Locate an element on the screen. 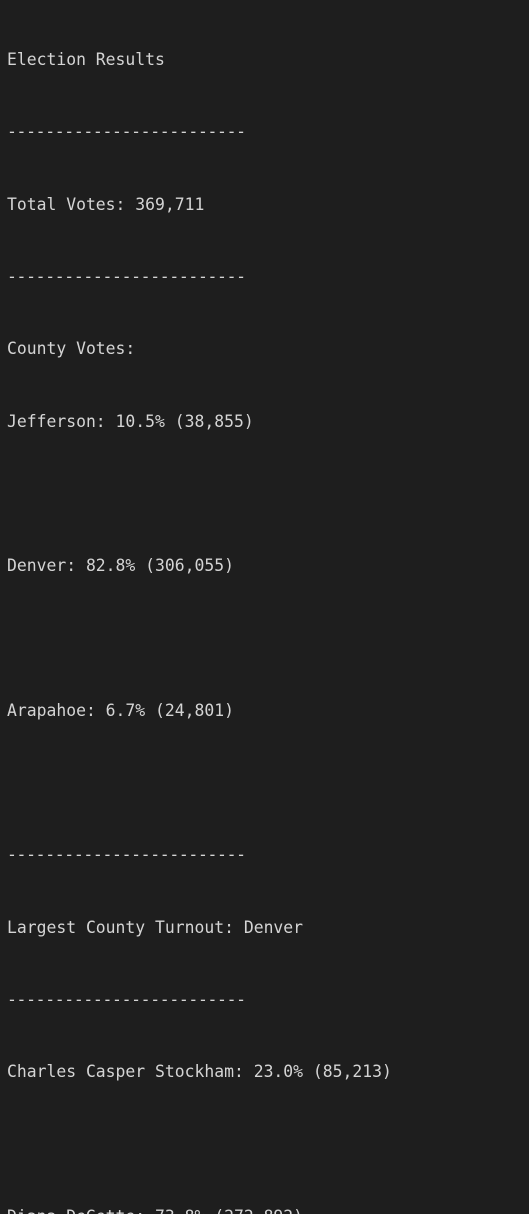  candidate-line-stockham: Charles Casper Stockham: 23.0% (85,213) is located at coordinates (199, 1072).